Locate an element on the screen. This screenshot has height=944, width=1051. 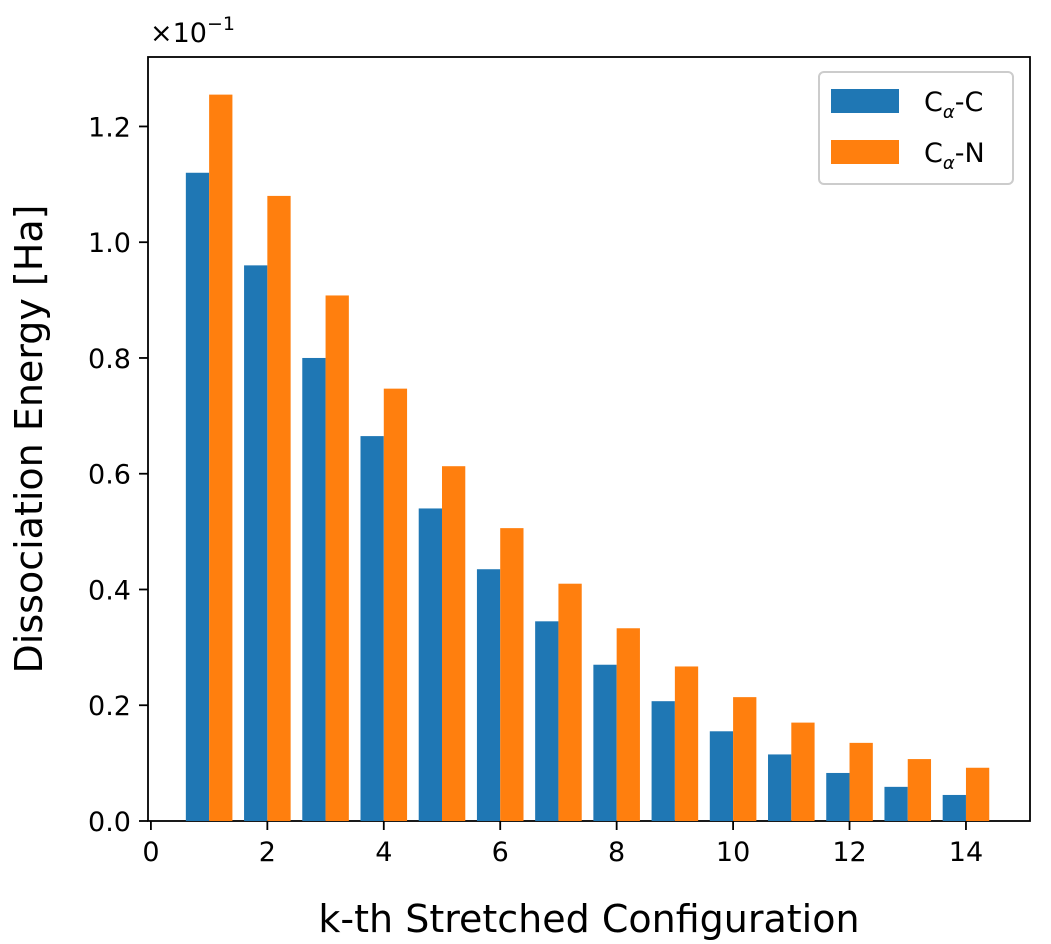
y-tick-label: 0.6 is located at coordinates (109, 475).